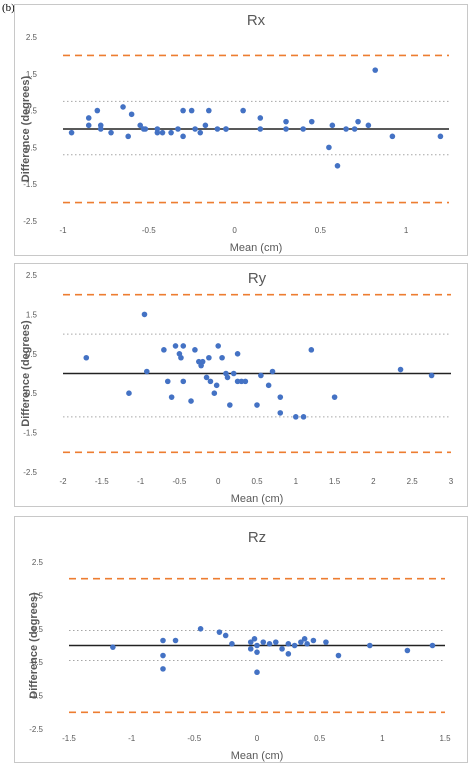 The width and height of the screenshot is (474, 766). Describe the element at coordinates (256, 20) in the screenshot. I see `chart-title: Rx` at that location.